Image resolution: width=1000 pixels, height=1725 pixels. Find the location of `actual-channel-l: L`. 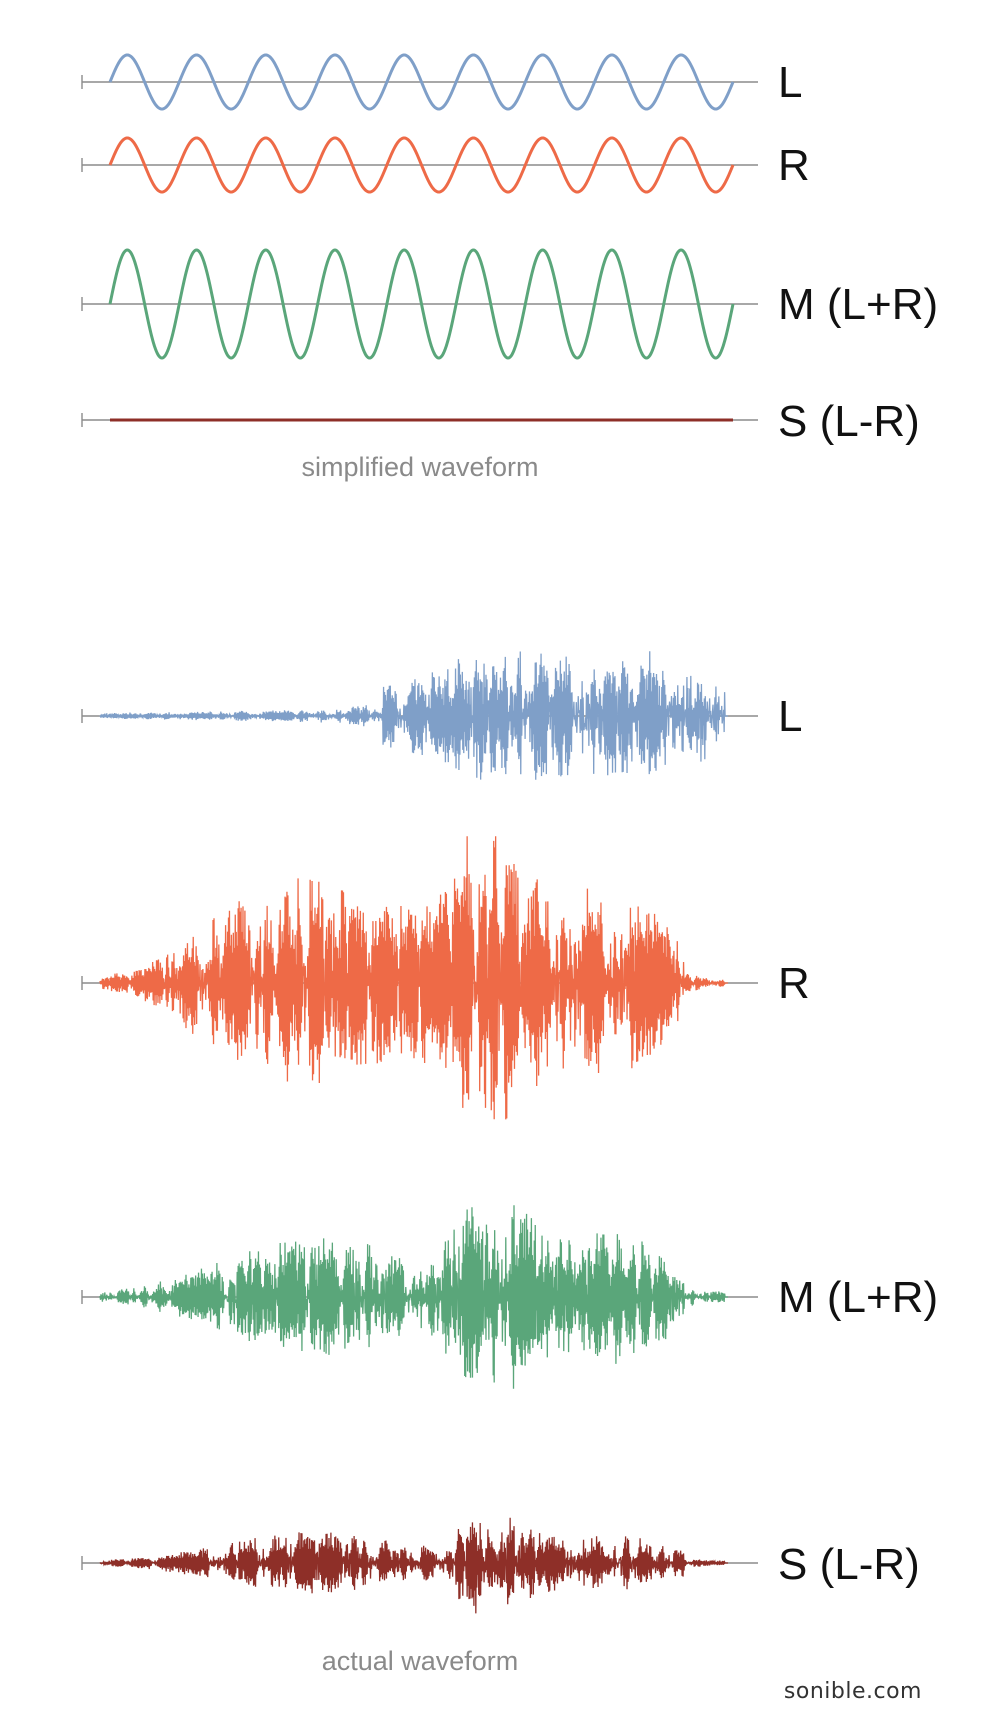

actual-channel-l: L is located at coordinates (441, 715).